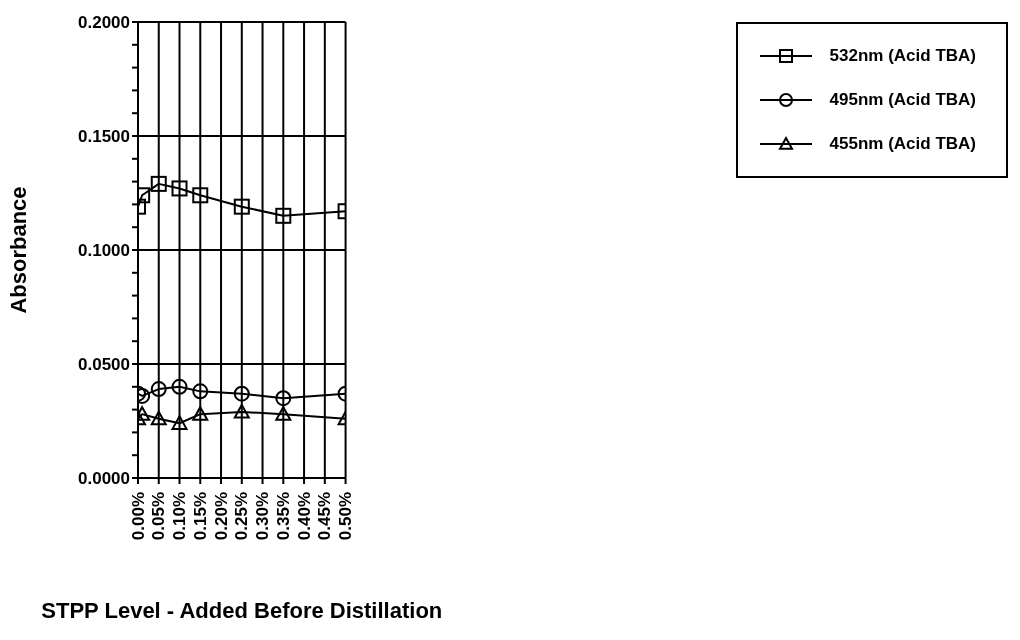  Describe the element at coordinates (180, 516) in the screenshot. I see `x-tick-label: 0.10%` at that location.